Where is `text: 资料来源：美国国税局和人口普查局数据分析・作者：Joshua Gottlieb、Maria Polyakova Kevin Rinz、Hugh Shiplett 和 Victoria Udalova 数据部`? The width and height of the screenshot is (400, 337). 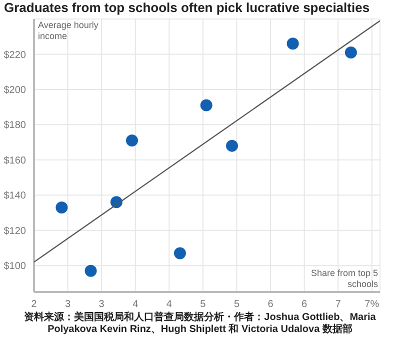 text: 资料来源：美国国税局和人口普查局数据分析・作者：Joshua Gottlieb、Maria Polyakova Kevin Rinz、Hugh Shiplett 和 Victoria Udalova 数据部 is located at coordinates (200, 324).